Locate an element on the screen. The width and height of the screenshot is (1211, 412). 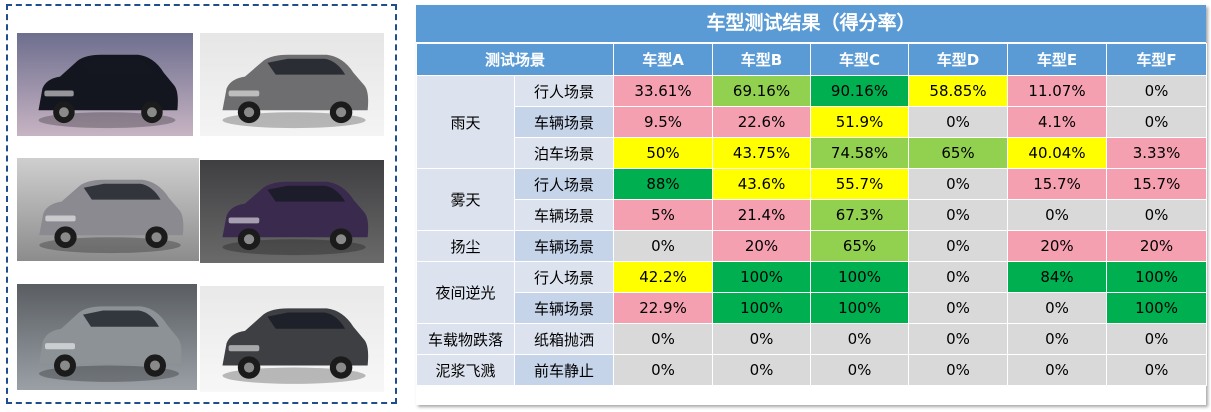
table-row: 车辆场景 9.5% 22.6% 51.9% 0% 4.1% 0% is located at coordinates (812, 122).